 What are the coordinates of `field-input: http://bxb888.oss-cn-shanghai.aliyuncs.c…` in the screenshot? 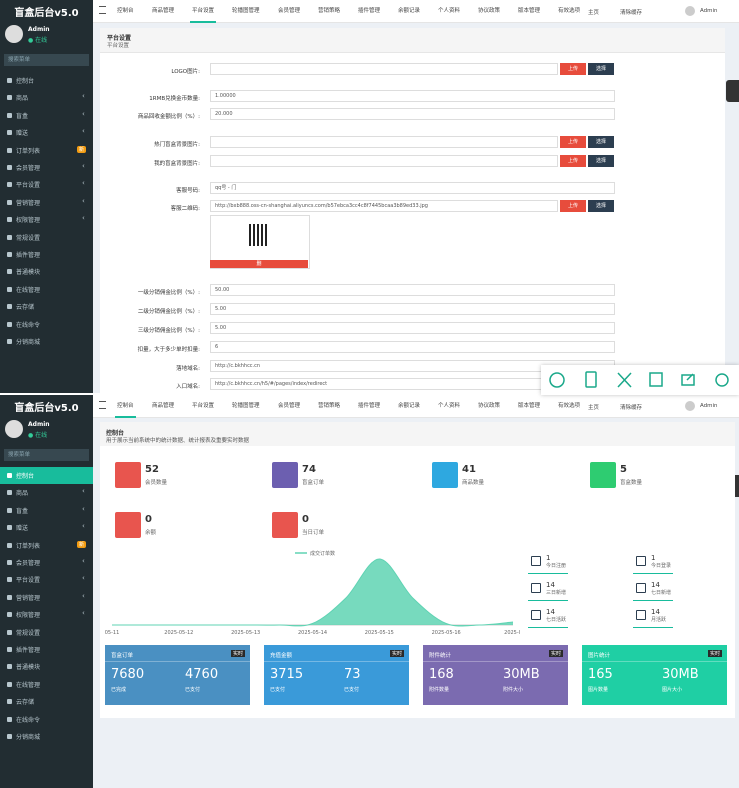 It's located at (384, 206).